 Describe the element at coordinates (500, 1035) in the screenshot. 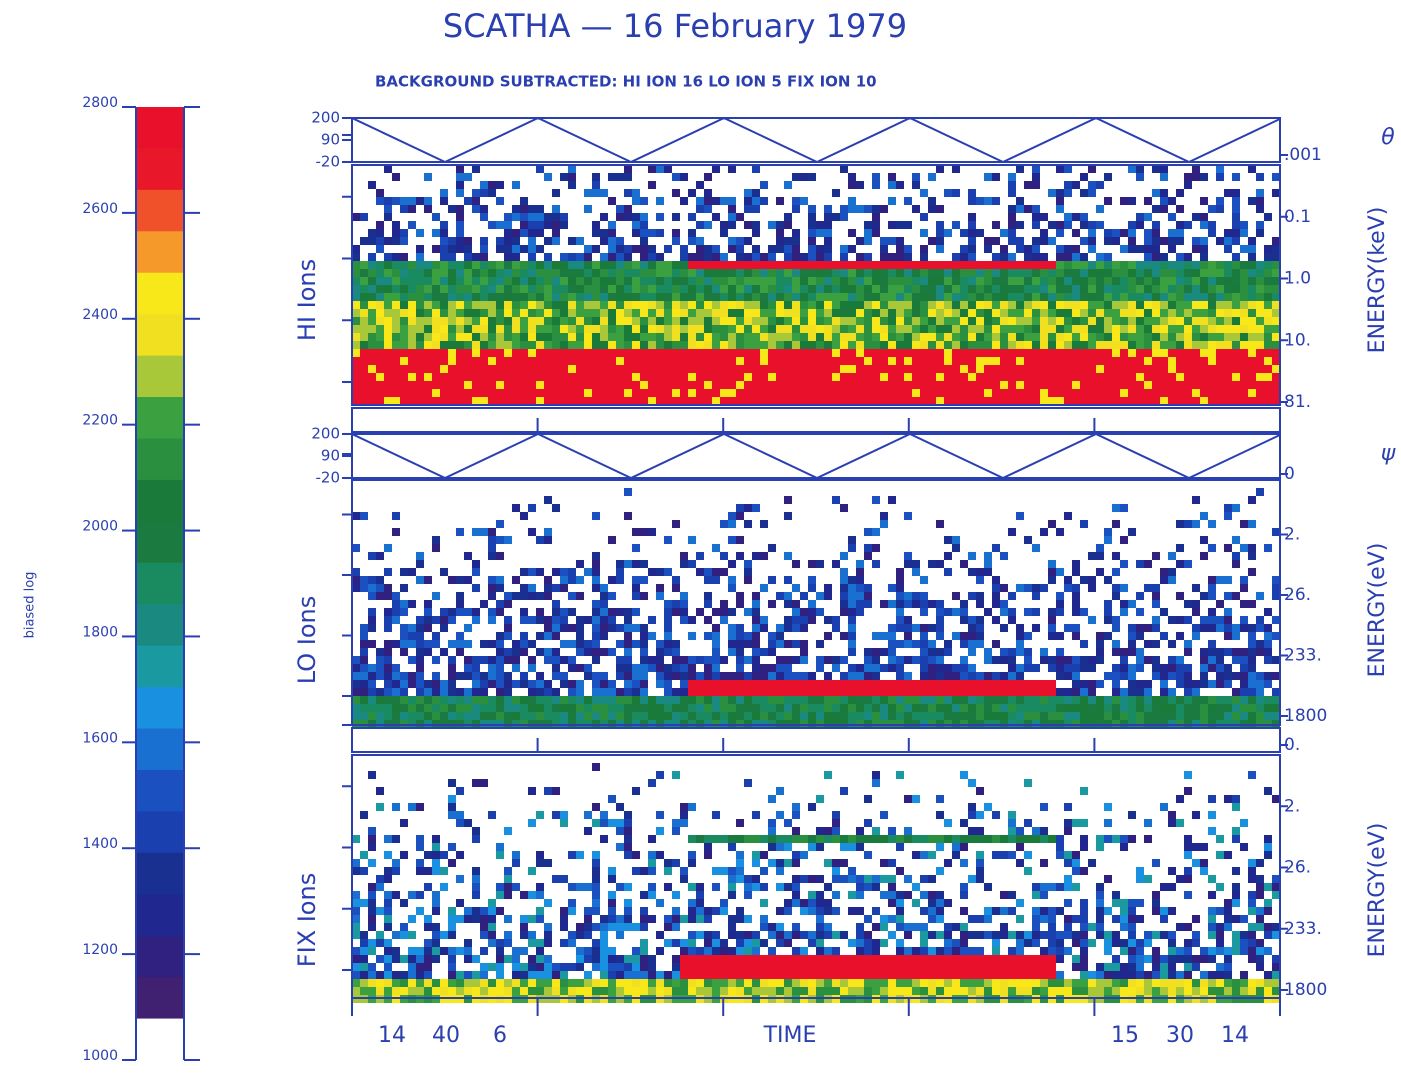

I see `time-label: 6` at that location.